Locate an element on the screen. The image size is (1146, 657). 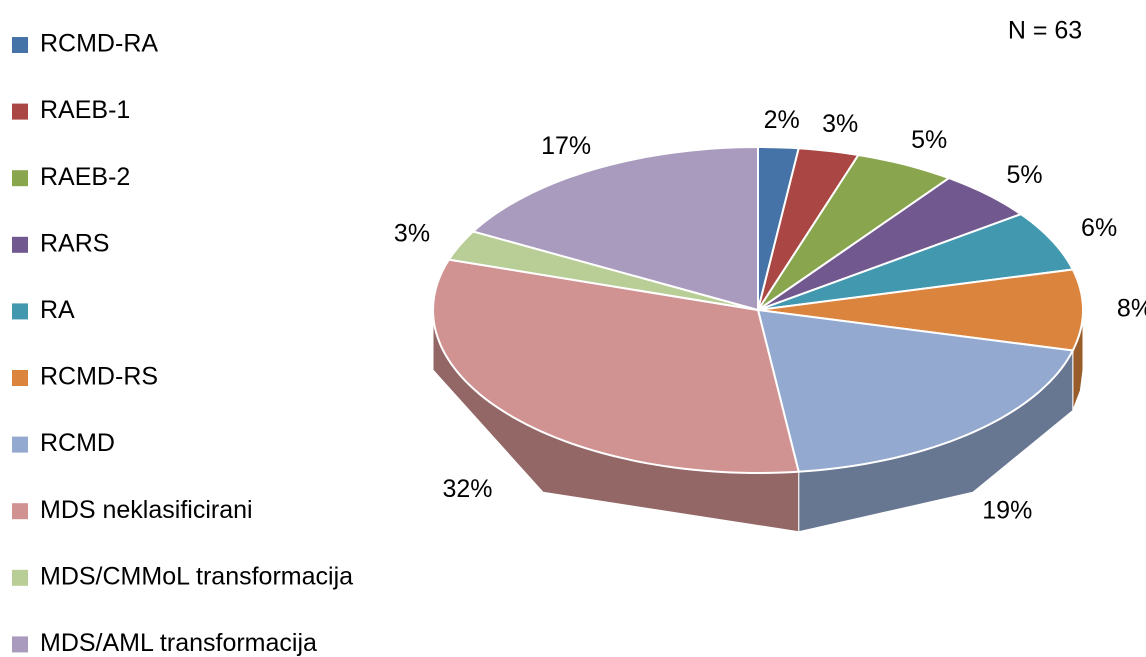
annotation: N = 63 is located at coordinates (1045, 31).